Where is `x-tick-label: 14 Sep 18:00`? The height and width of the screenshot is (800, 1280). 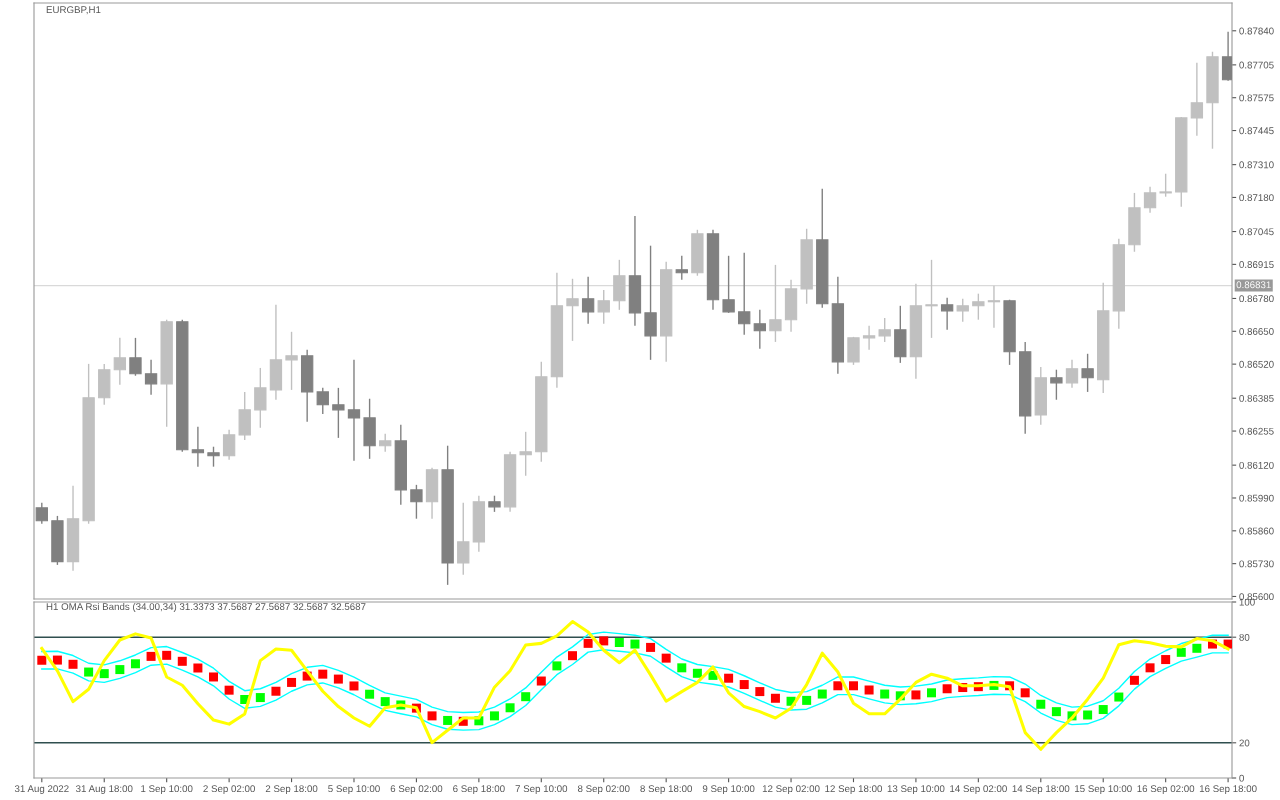 x-tick-label: 14 Sep 18:00 is located at coordinates (1041, 790).